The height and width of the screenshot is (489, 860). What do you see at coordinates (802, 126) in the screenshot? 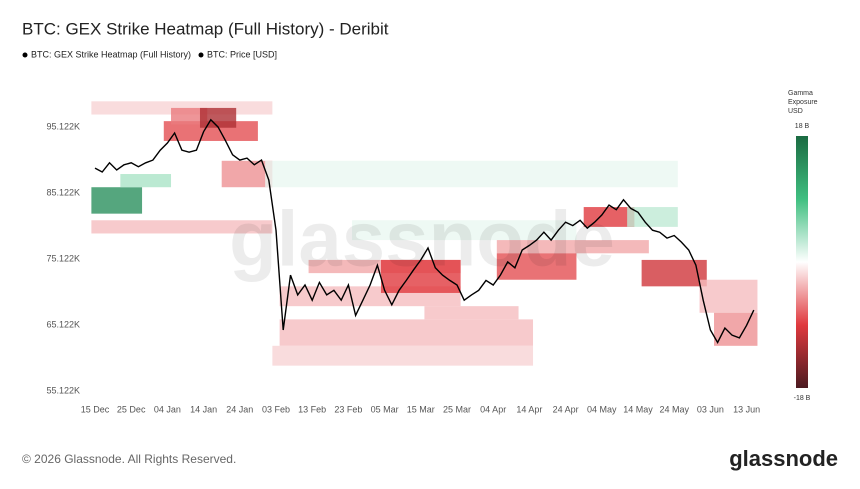
I see `colorbar-tick-label: 18 B` at bounding box center [802, 126].